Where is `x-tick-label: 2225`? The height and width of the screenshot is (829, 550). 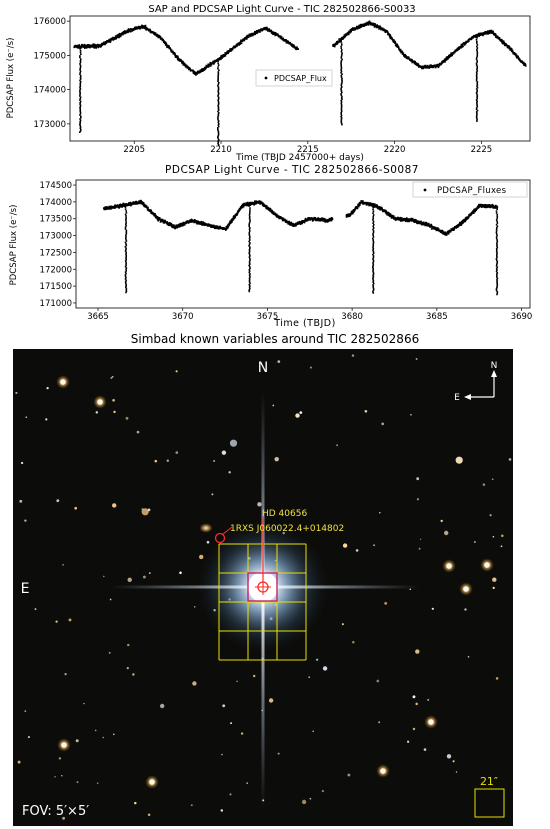
x-tick-label: 2225 is located at coordinates (482, 150).